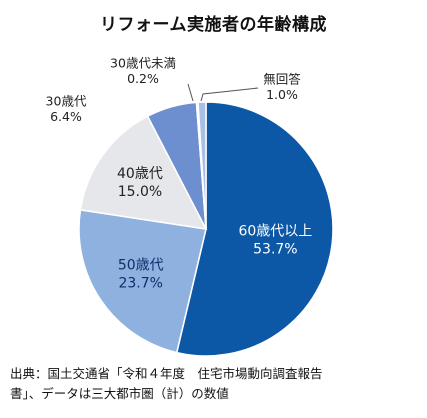  What do you see at coordinates (143, 78) in the screenshot?
I see `slice-4-value-label: 0.2%` at bounding box center [143, 78].